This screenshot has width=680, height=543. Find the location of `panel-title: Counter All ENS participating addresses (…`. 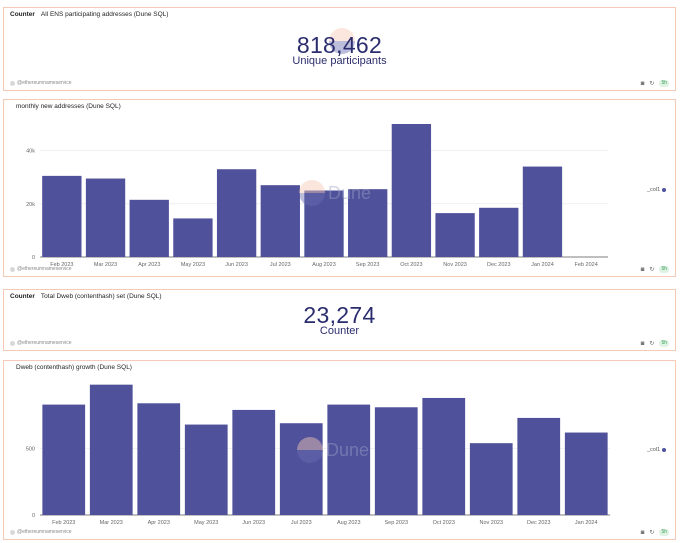

panel-title: Counter All ENS participating addresses (… is located at coordinates (89, 14).